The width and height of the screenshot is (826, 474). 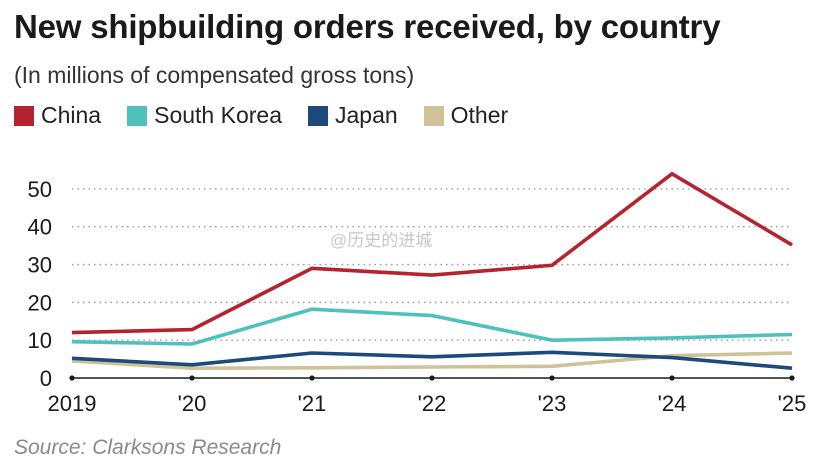 What do you see at coordinates (46, 378) in the screenshot?
I see `y-tick-label: 0` at bounding box center [46, 378].